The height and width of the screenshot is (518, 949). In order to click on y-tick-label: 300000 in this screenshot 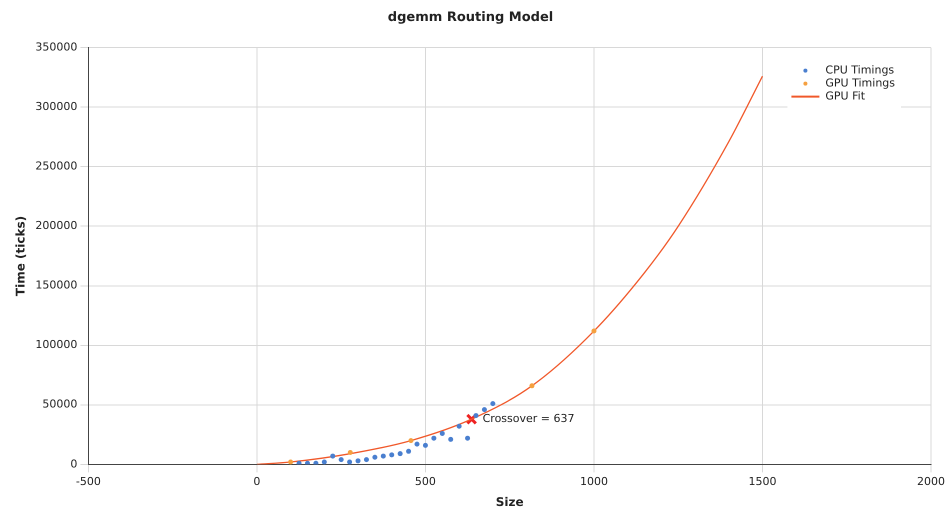, I will do `click(56, 106)`.